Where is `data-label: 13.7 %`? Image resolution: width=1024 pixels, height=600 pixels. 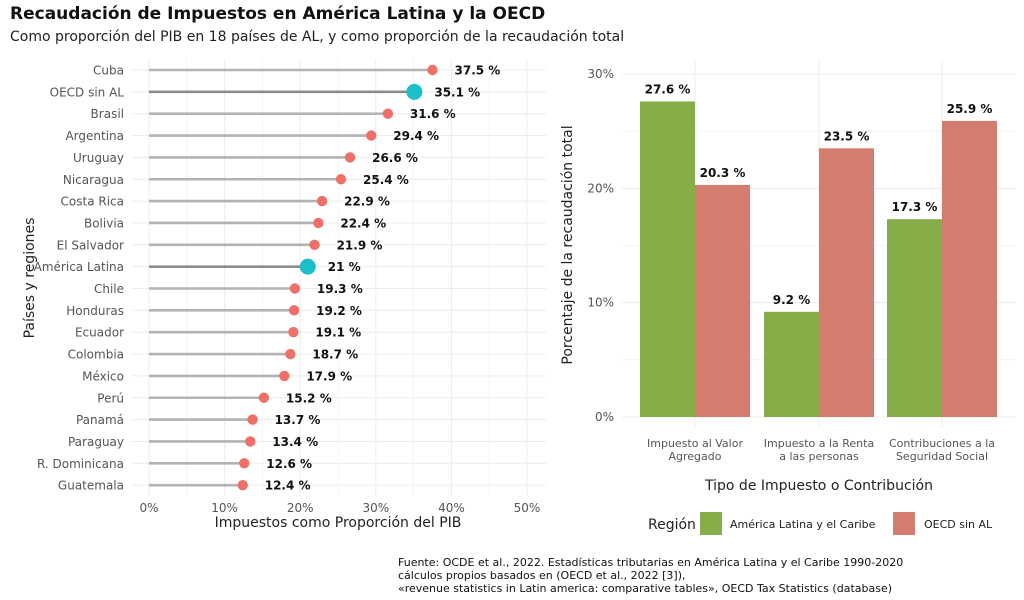
data-label: 13.7 % is located at coordinates (298, 420).